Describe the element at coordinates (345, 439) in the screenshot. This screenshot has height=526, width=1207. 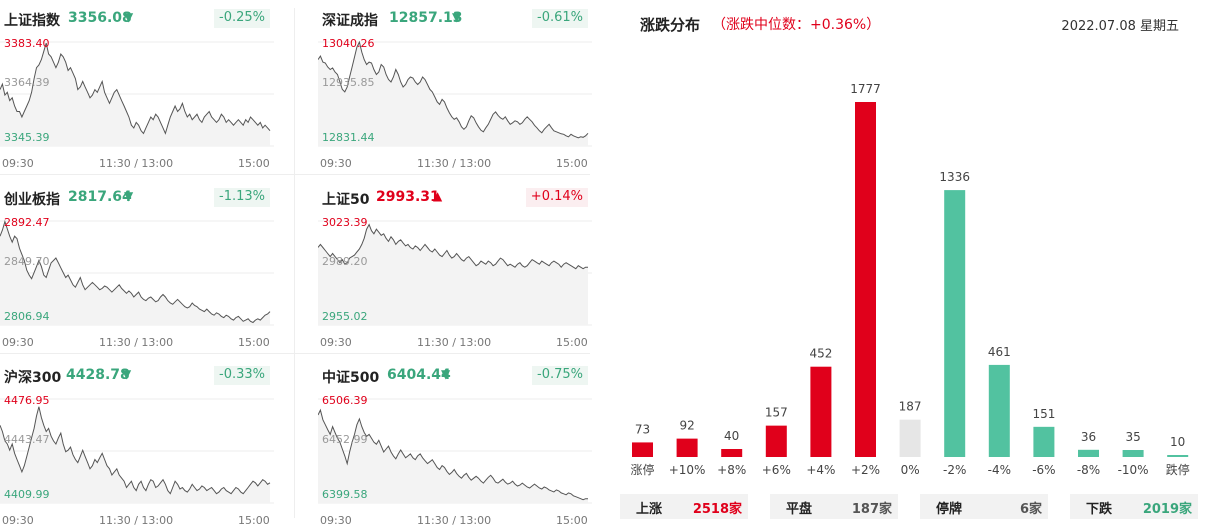
I see `prev-close-label: 6452.99` at that location.